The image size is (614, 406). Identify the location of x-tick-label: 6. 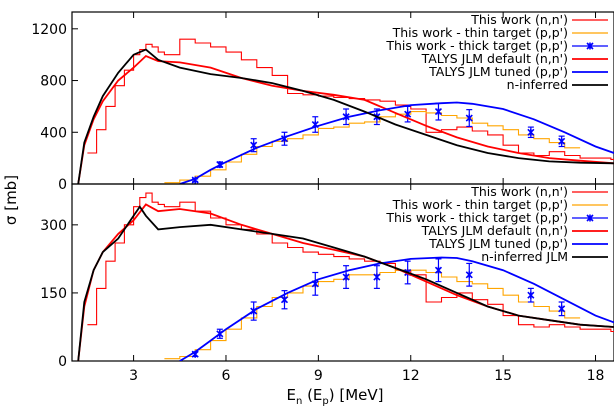
(226, 376).